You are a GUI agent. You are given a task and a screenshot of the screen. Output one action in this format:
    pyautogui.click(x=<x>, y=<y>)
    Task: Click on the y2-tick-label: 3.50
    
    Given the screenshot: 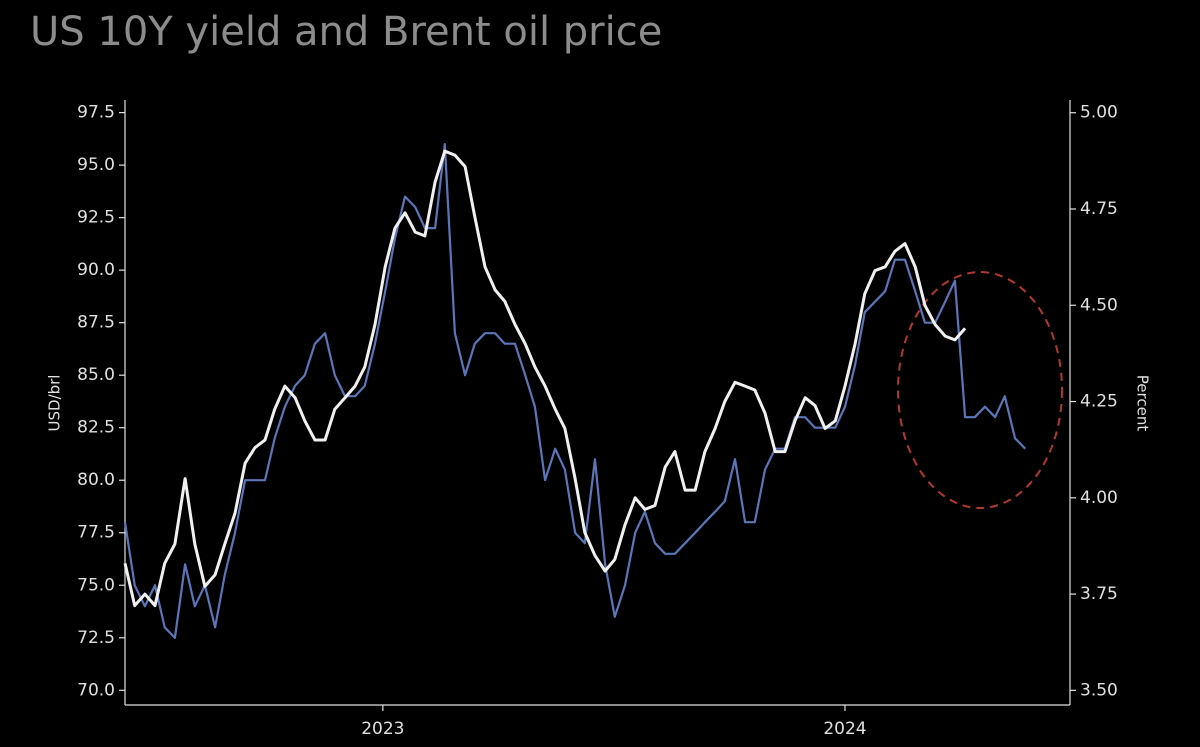 What is the action you would take?
    pyautogui.click(x=1099, y=690)
    